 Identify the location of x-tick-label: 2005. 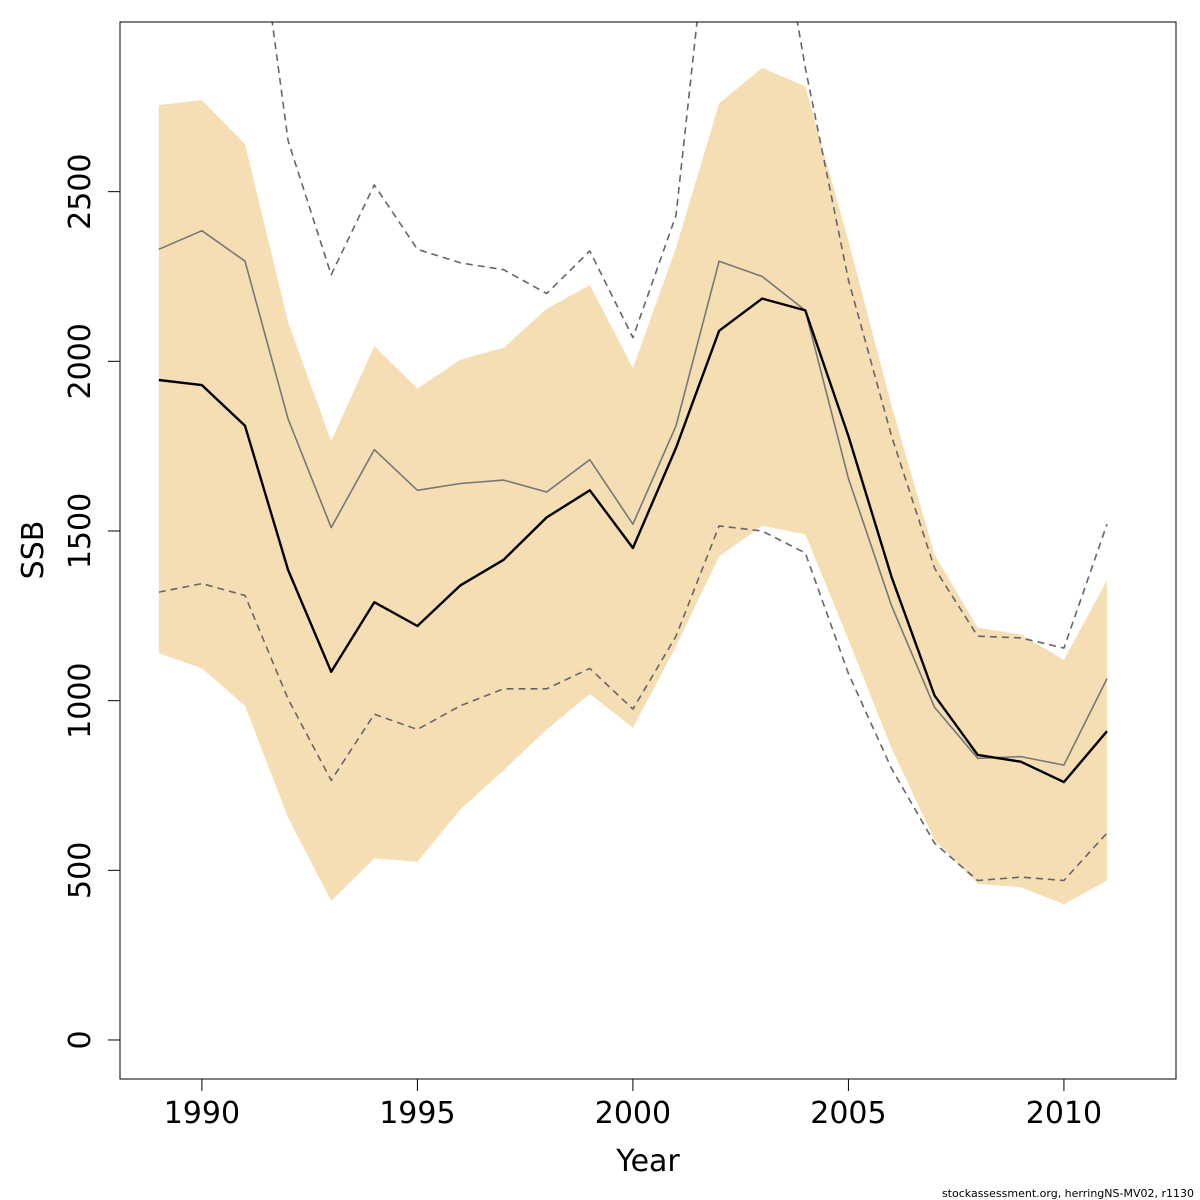
(848, 1113).